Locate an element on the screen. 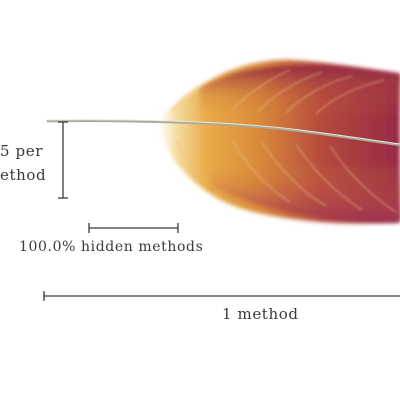  feather-shaft is located at coordinates (223, 133).